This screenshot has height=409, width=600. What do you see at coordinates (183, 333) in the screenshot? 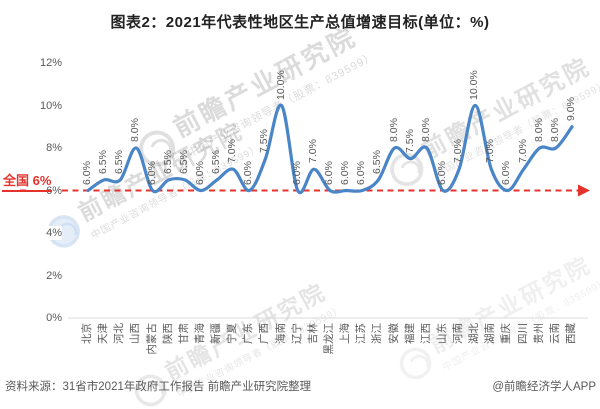
I see `x-category-label: 甘肃` at bounding box center [183, 333].